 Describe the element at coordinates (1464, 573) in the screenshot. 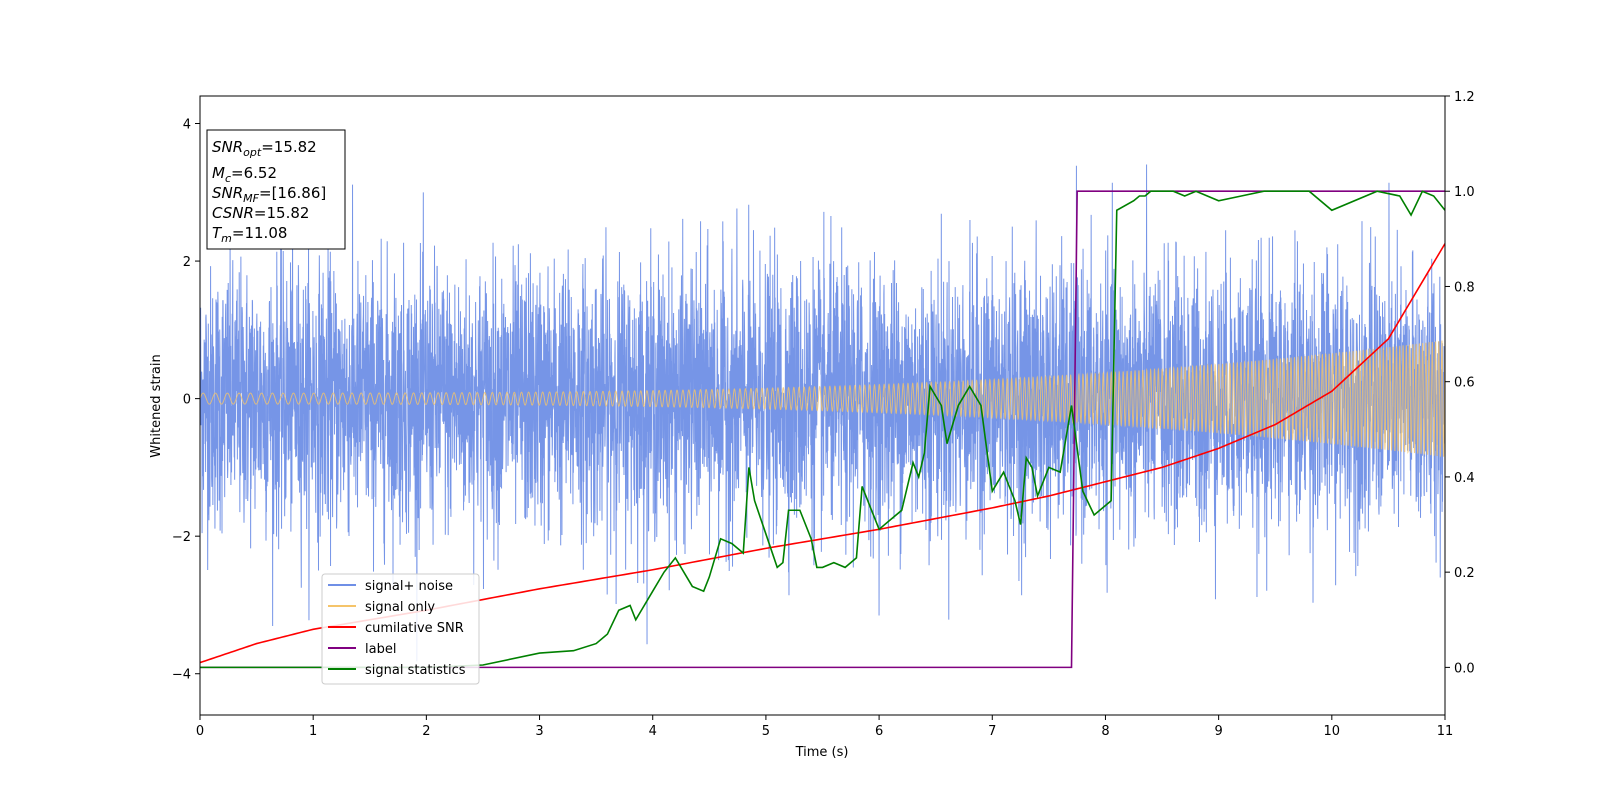

I see `y2-tick-label: 0.2` at that location.